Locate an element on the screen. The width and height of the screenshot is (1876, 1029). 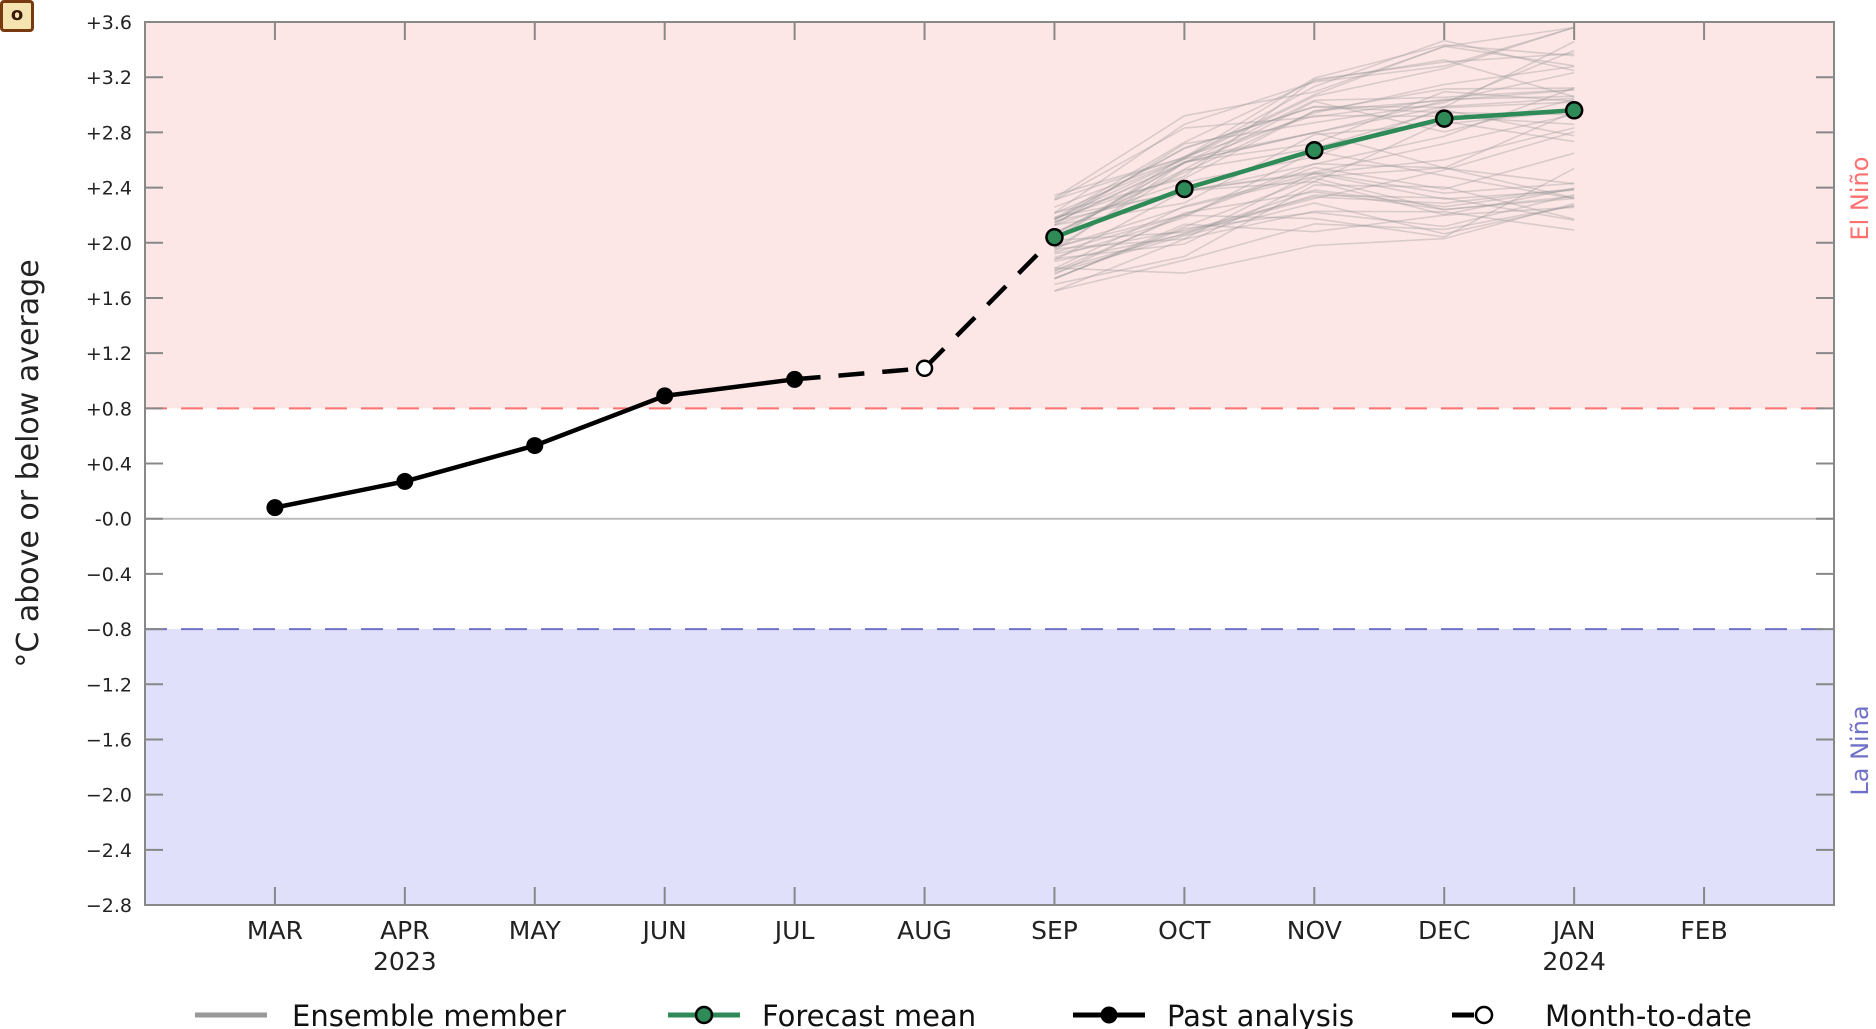
y-tick-label: +1.6 is located at coordinates (109, 299).